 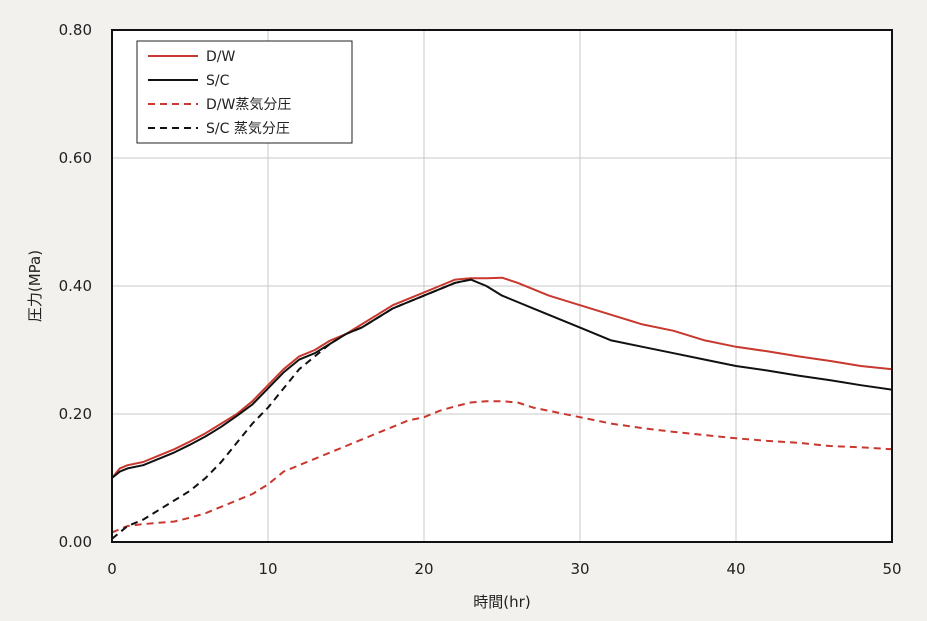 What do you see at coordinates (75, 414) in the screenshot?
I see `y-tick-label: 0.20` at bounding box center [75, 414].